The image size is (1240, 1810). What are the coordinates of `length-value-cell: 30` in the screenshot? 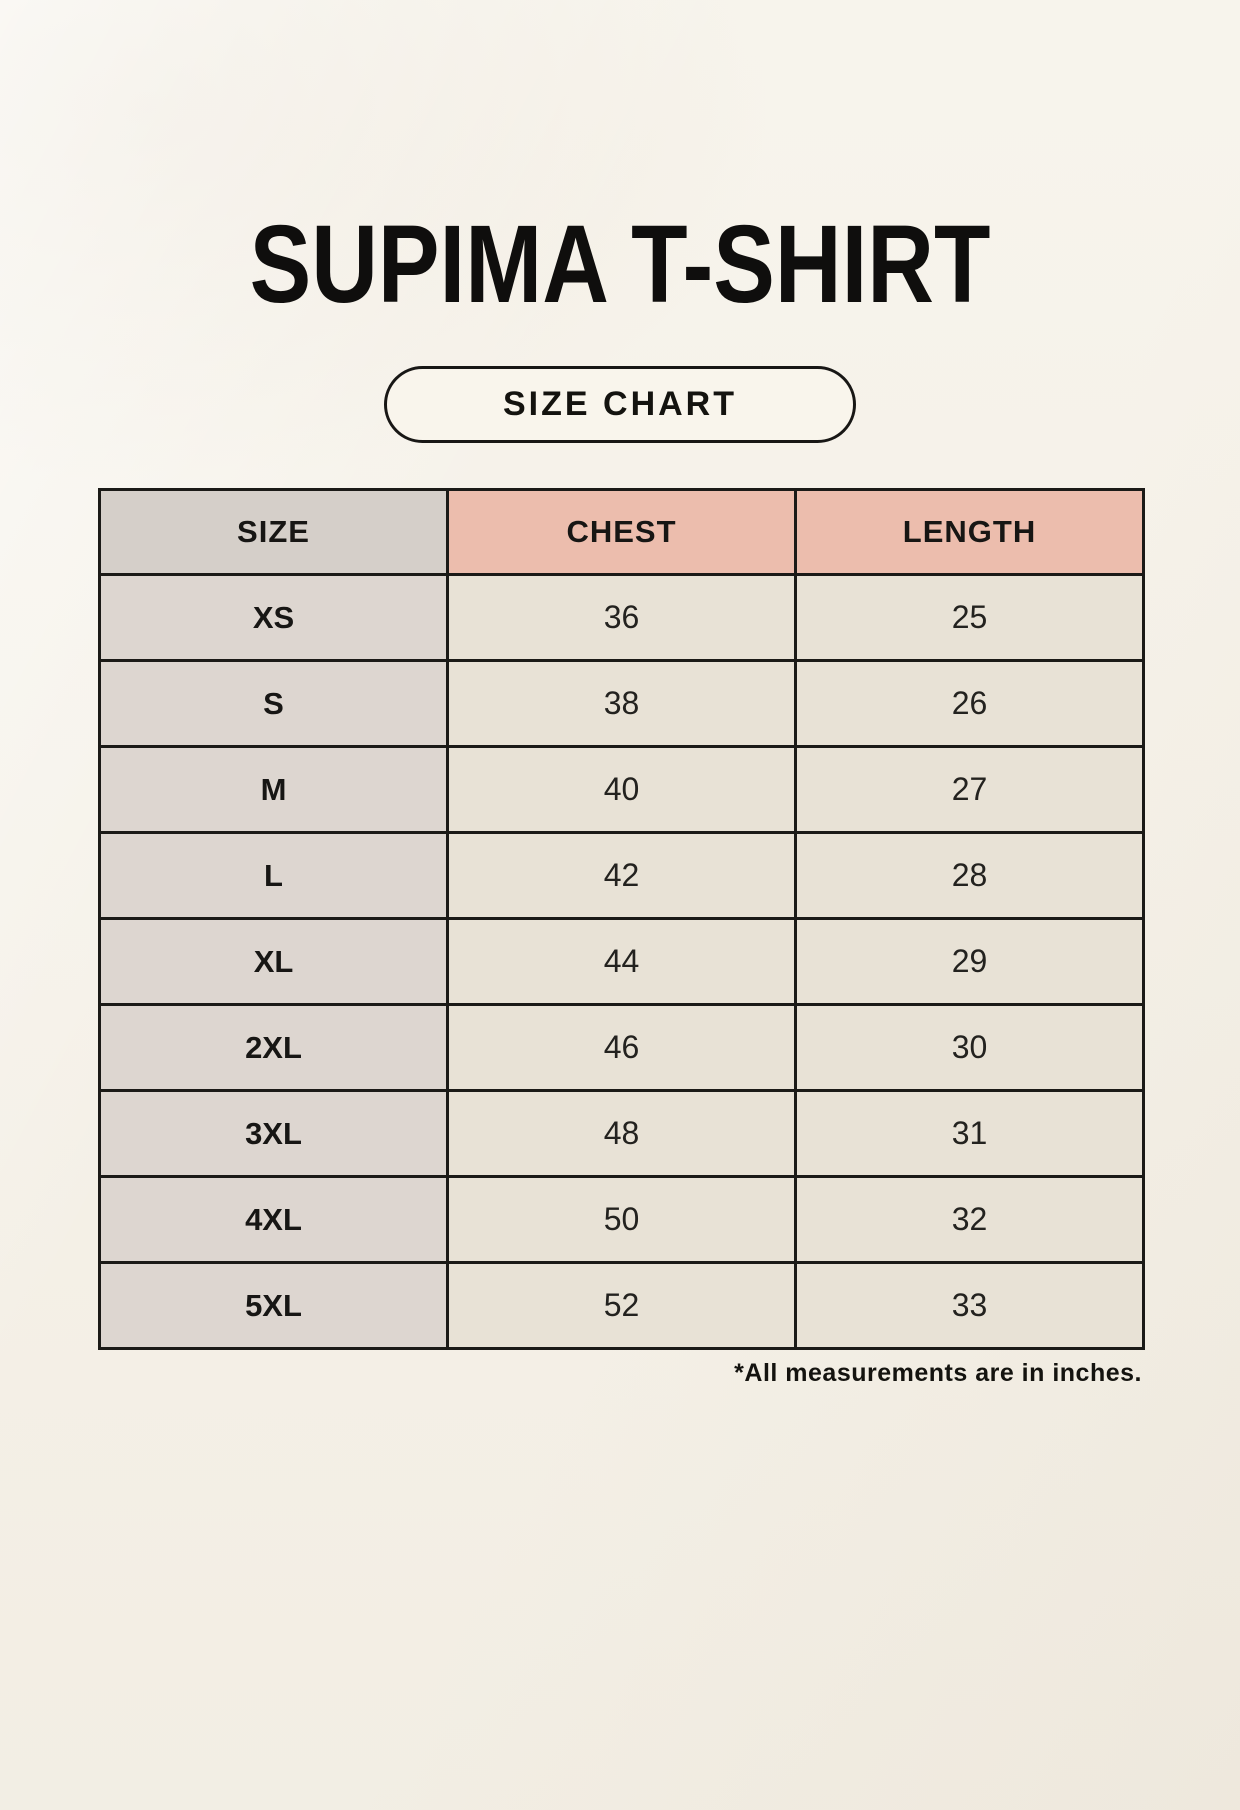 It's located at (969, 1047).